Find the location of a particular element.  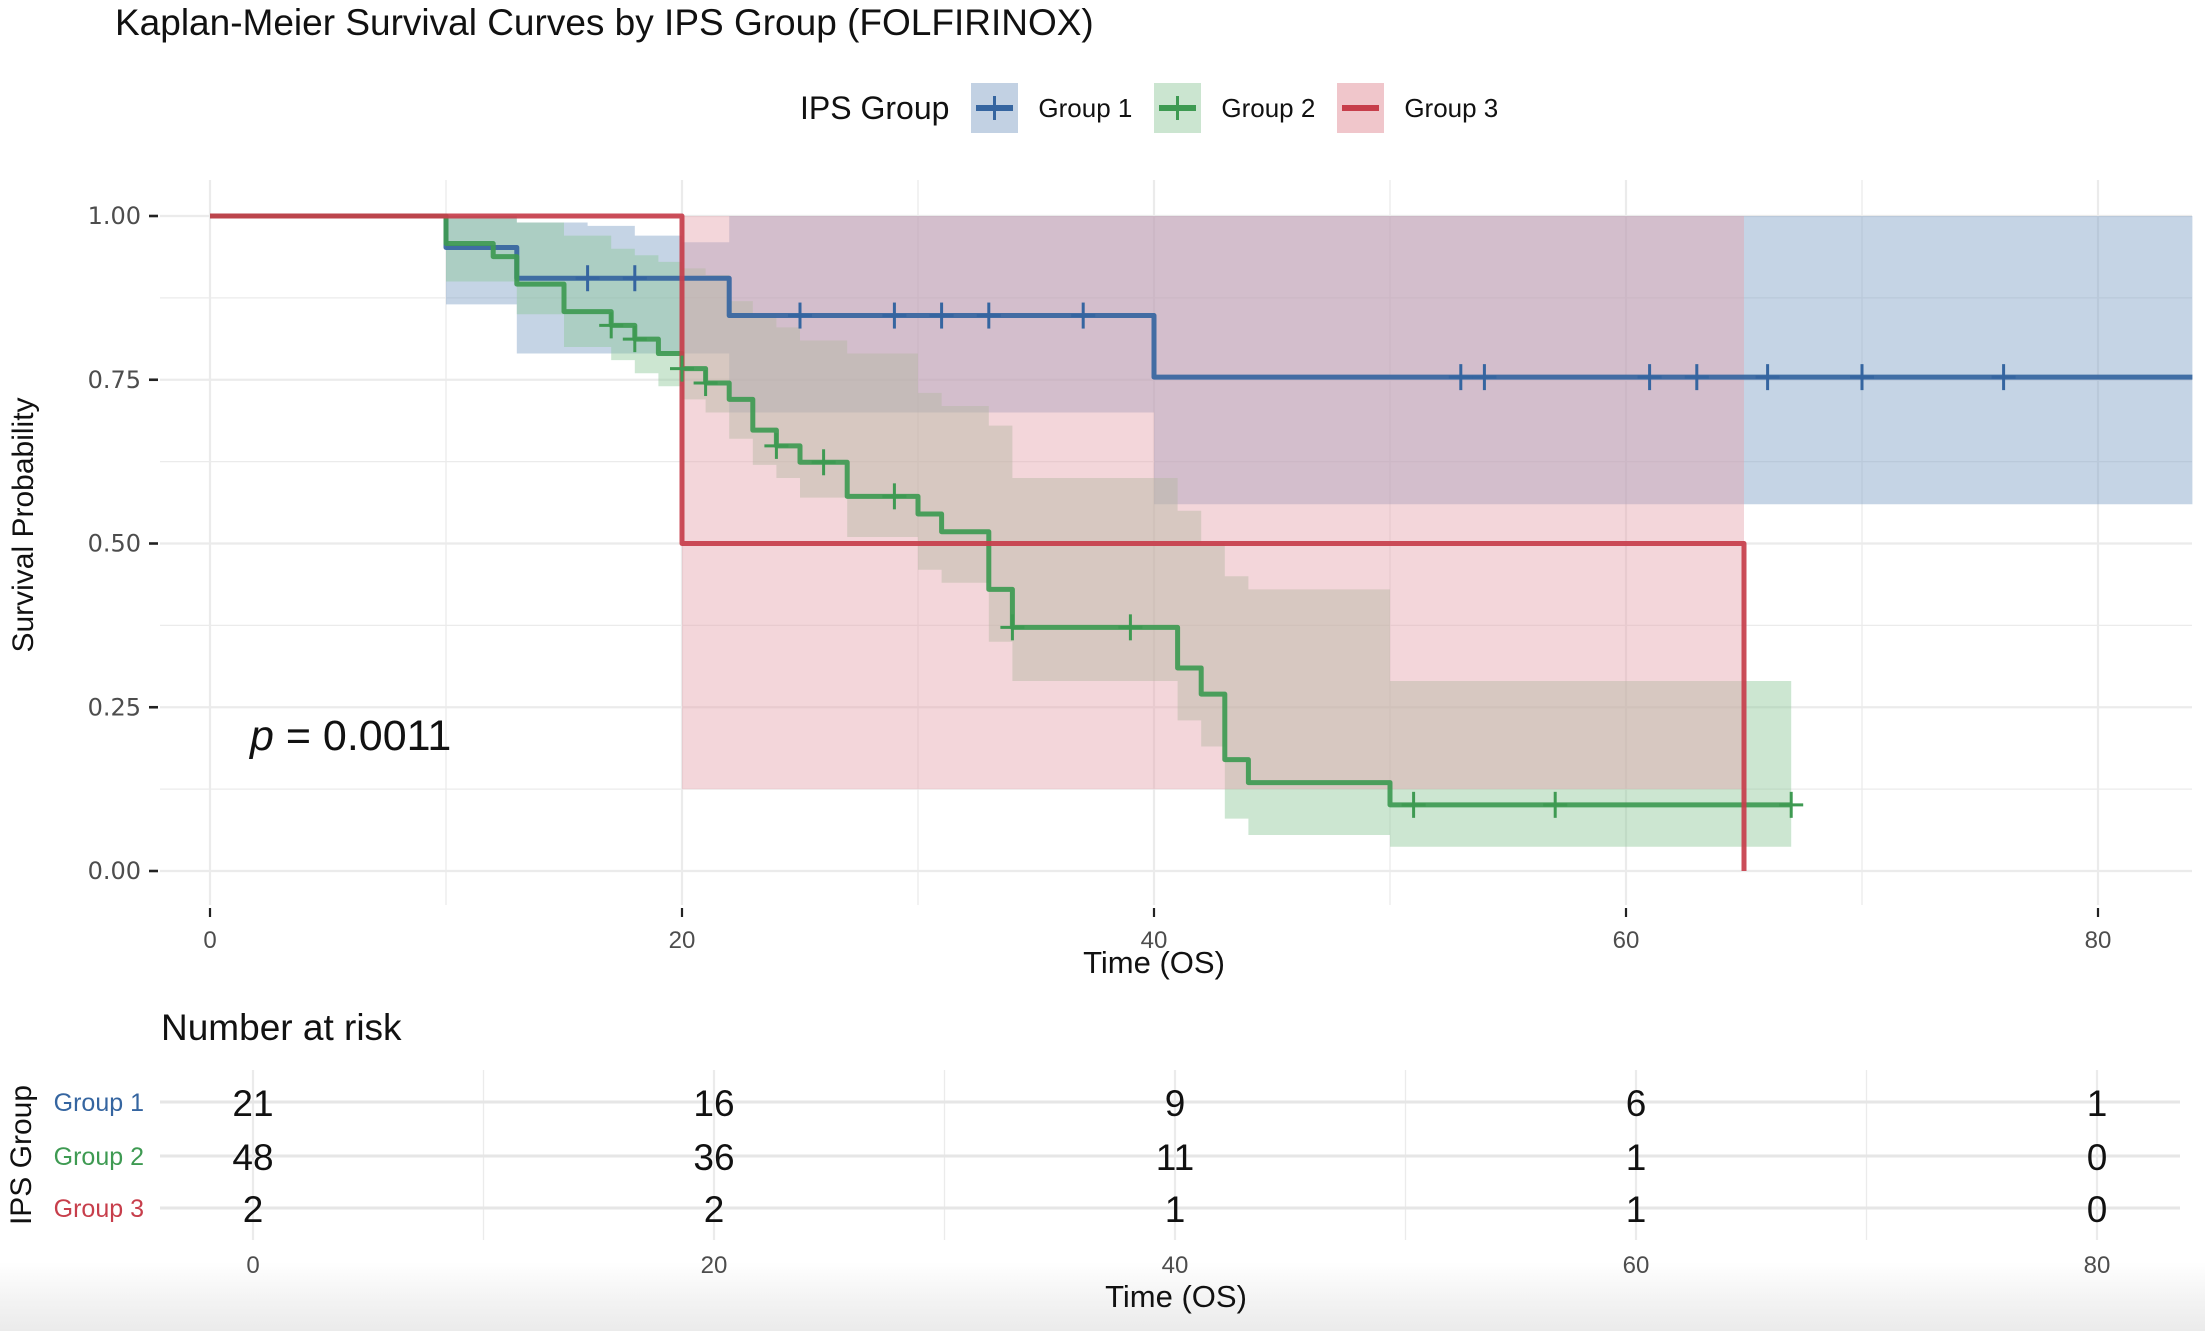

x-tick-label: 20 is located at coordinates (682, 940).